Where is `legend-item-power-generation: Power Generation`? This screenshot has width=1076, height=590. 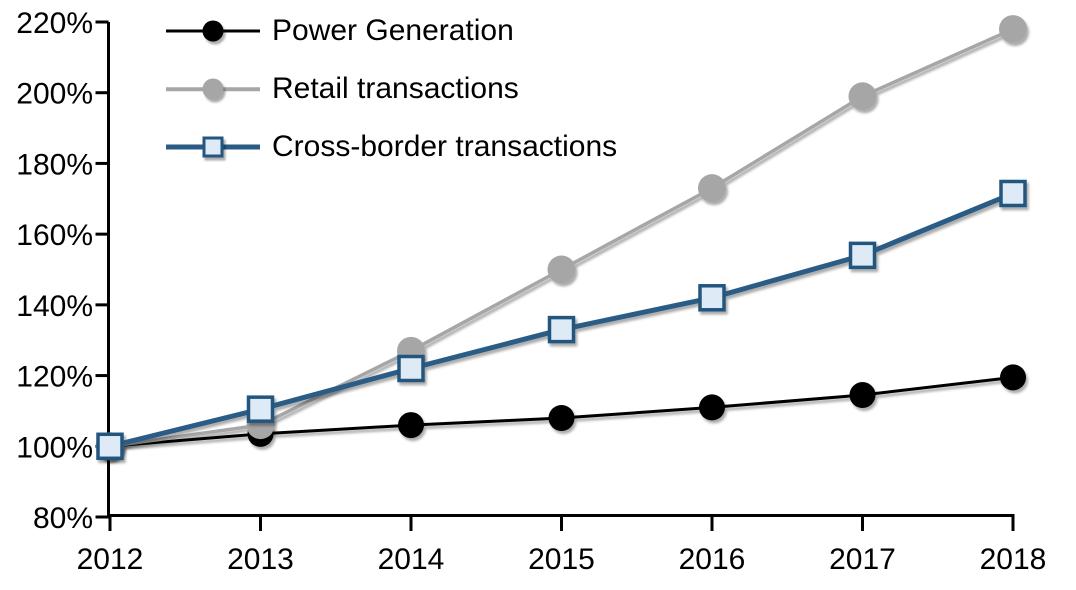 legend-item-power-generation: Power Generation is located at coordinates (391, 31).